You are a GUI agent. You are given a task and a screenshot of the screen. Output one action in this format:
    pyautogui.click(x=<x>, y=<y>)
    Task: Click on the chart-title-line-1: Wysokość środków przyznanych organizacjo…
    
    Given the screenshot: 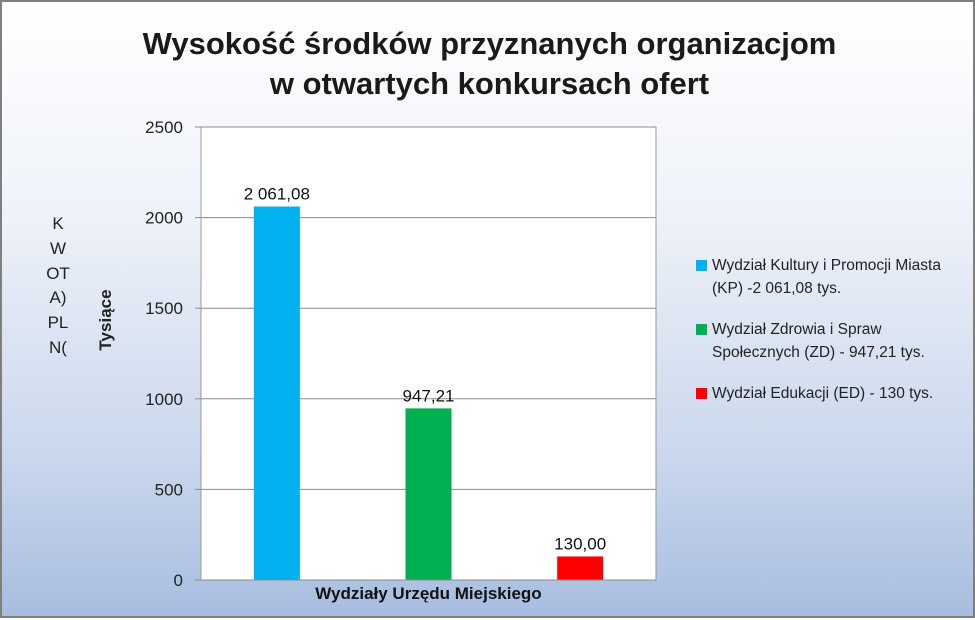 What is the action you would take?
    pyautogui.click(x=489, y=43)
    